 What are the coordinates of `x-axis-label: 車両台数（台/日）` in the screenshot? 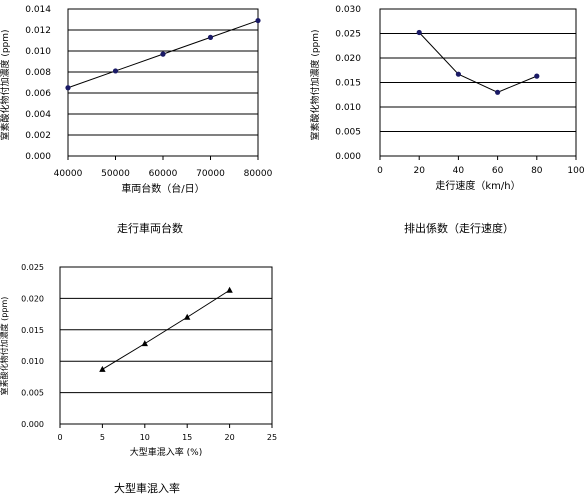 It's located at (162, 188).